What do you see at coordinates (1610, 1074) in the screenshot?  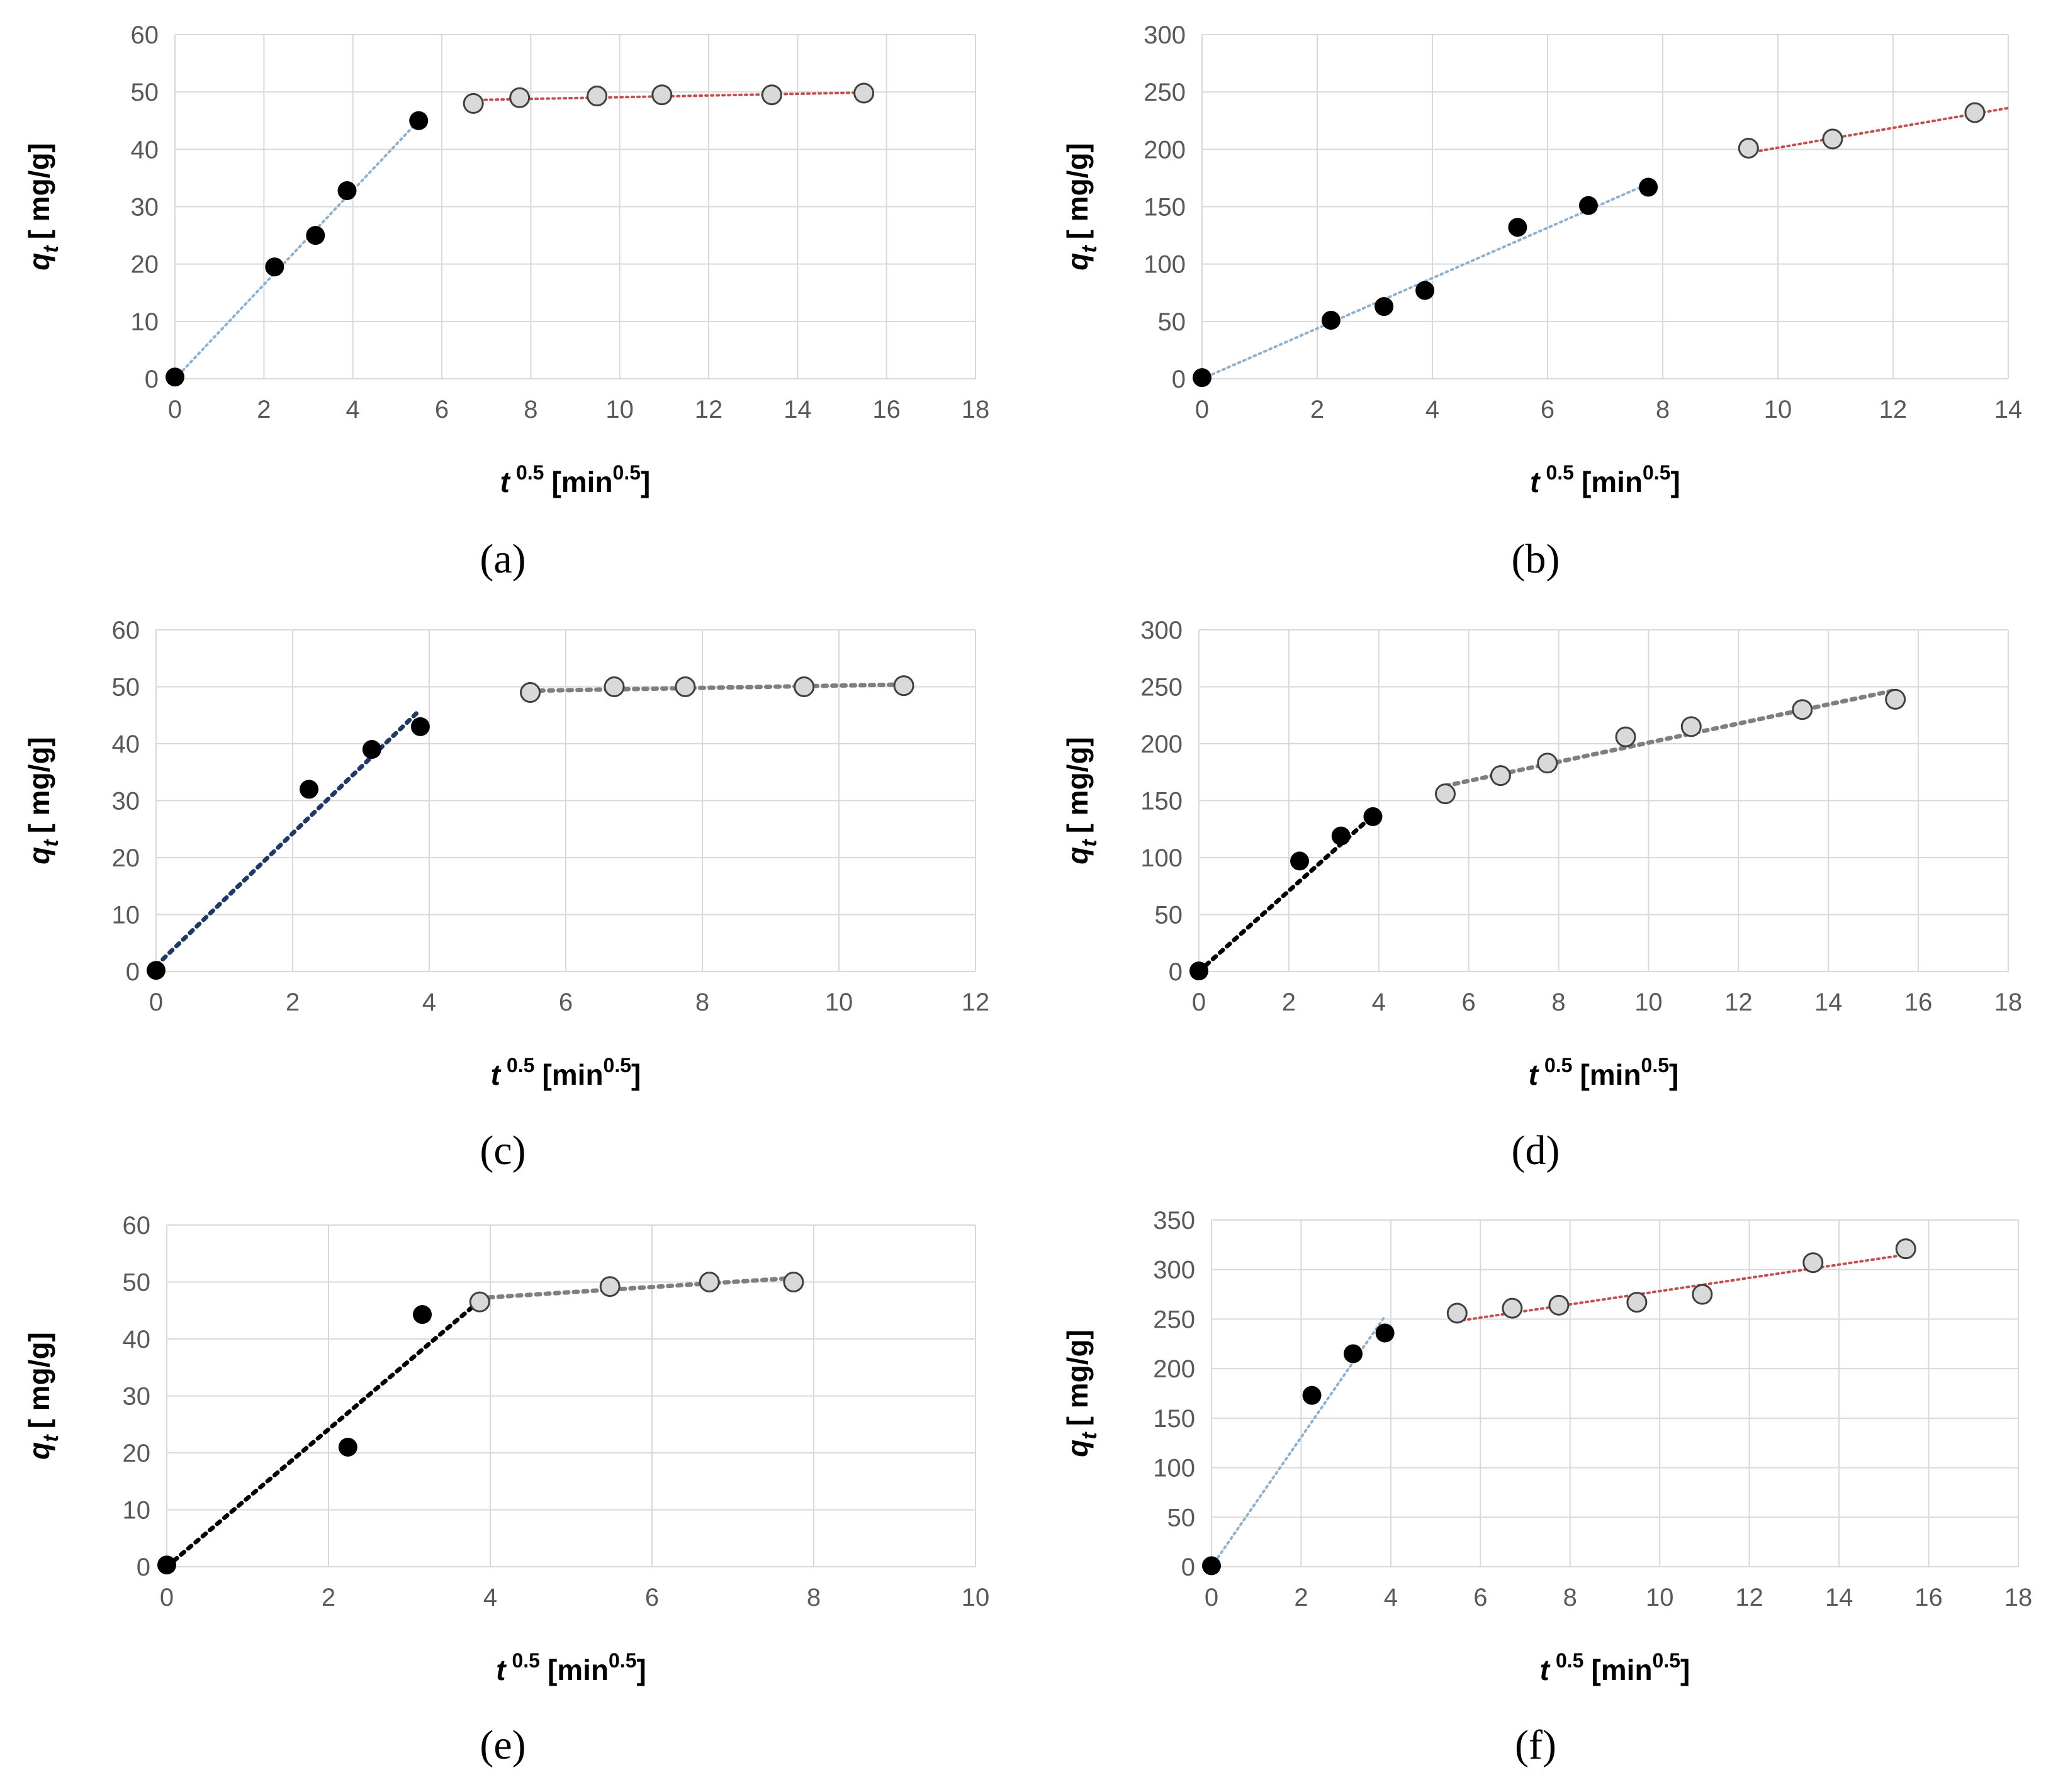 I see `x-axis-unit: [min` at bounding box center [1610, 1074].